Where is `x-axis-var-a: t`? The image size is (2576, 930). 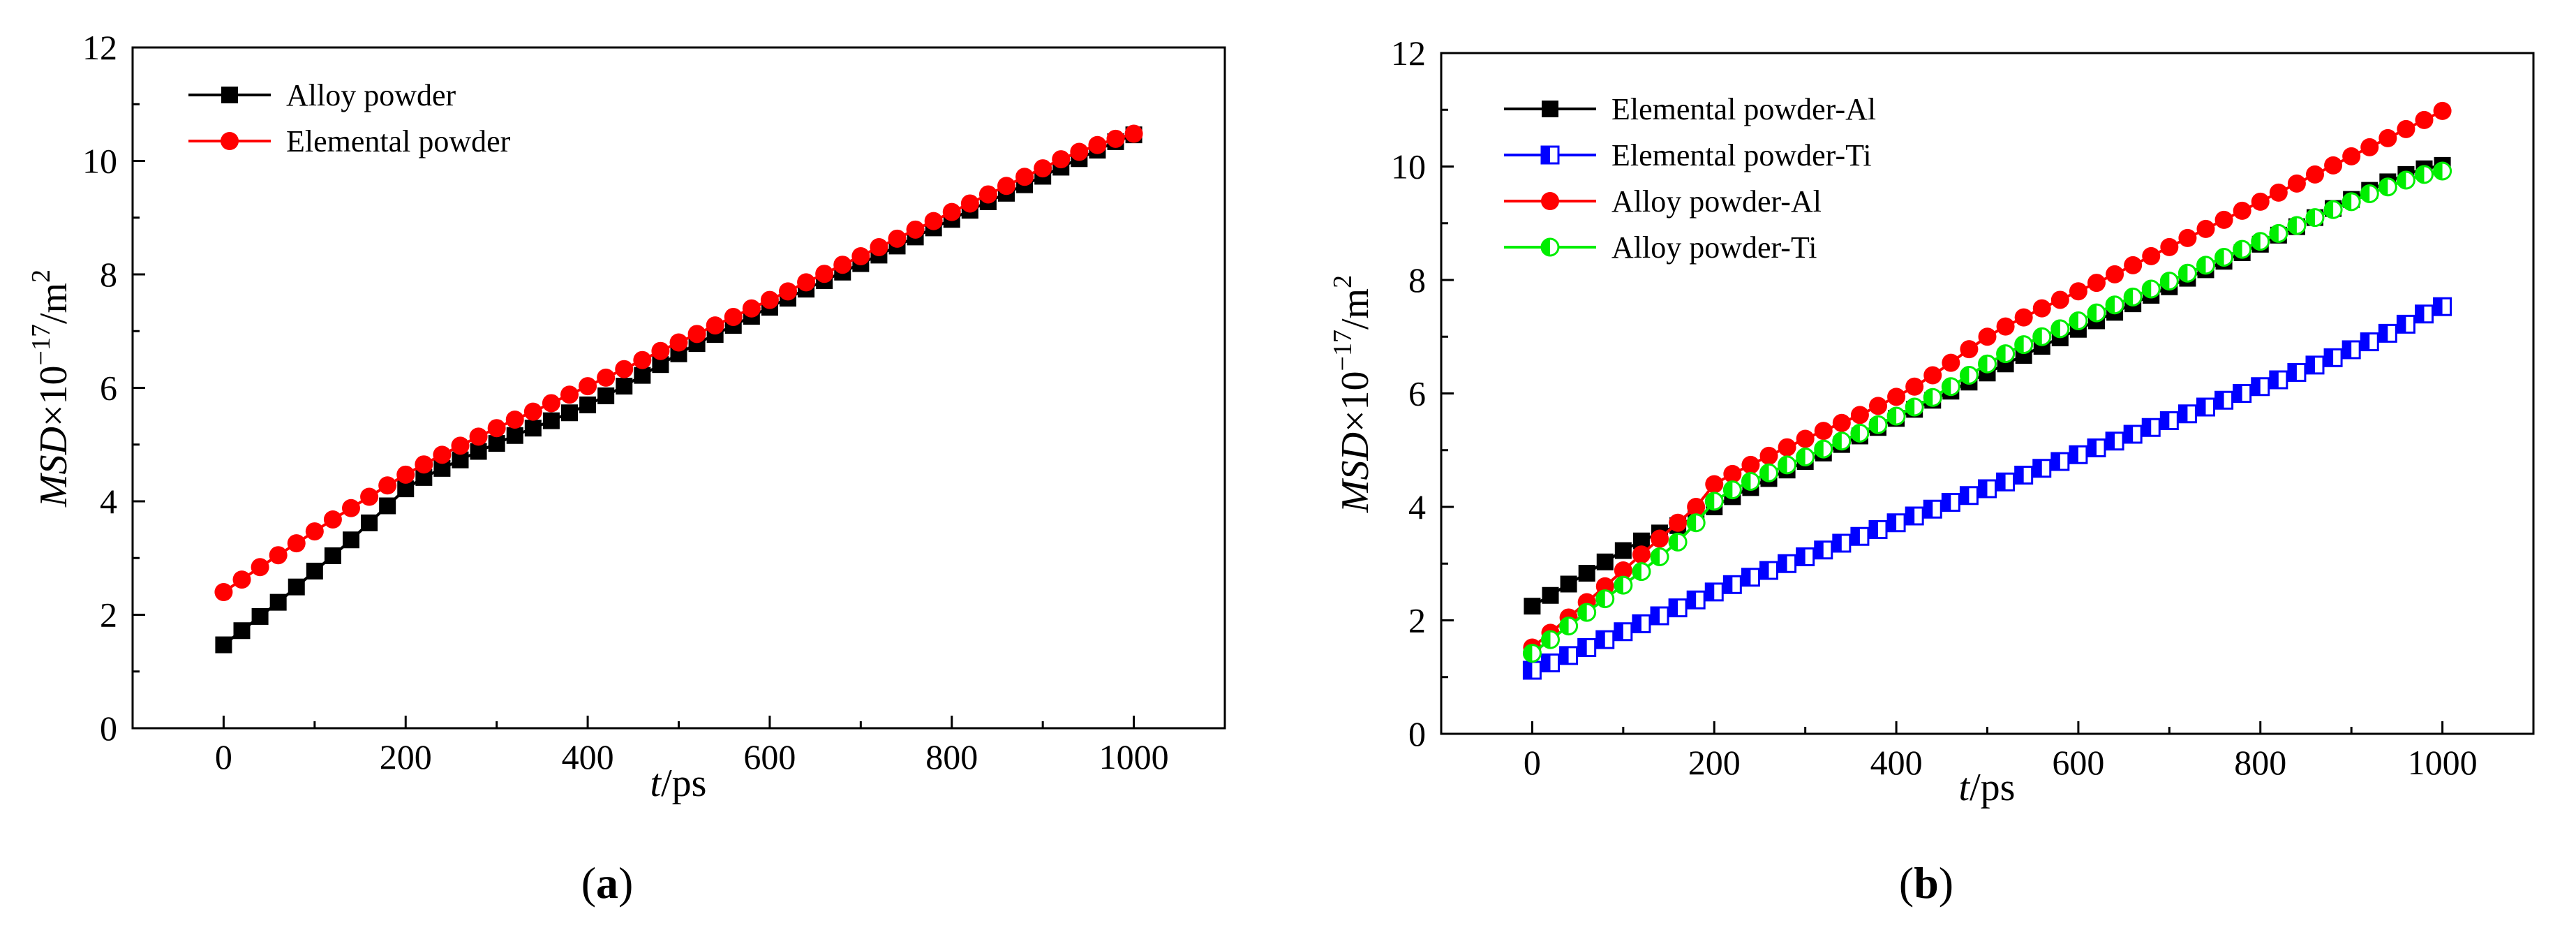 x-axis-var-a: t is located at coordinates (656, 783).